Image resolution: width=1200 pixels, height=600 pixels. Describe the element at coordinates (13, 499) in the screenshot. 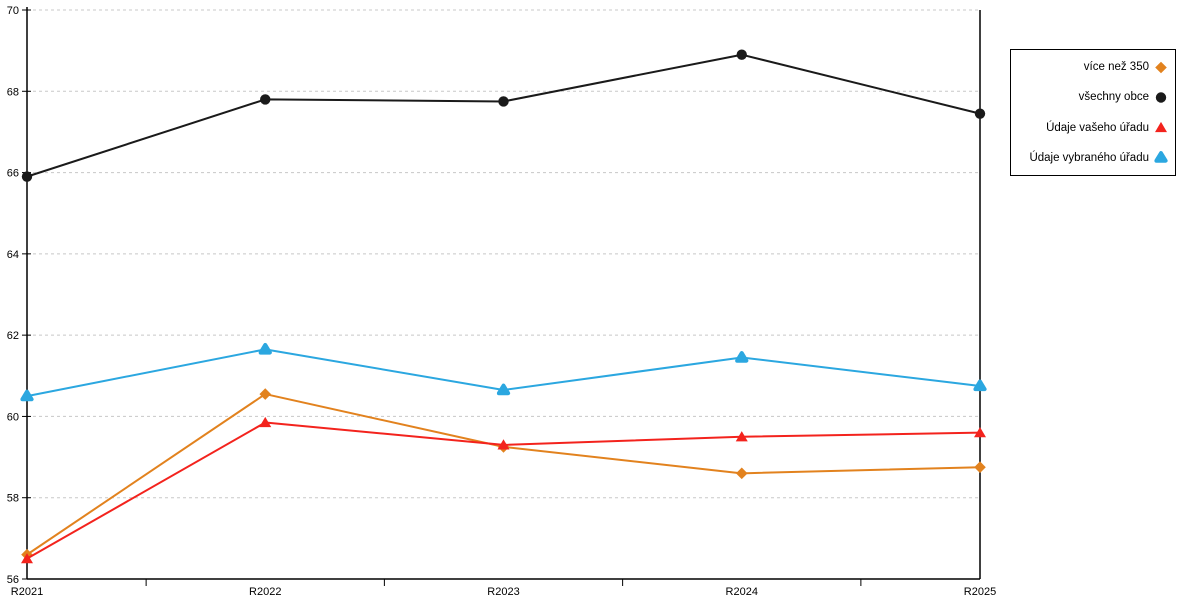

I see `y-tick-label: 58` at that location.